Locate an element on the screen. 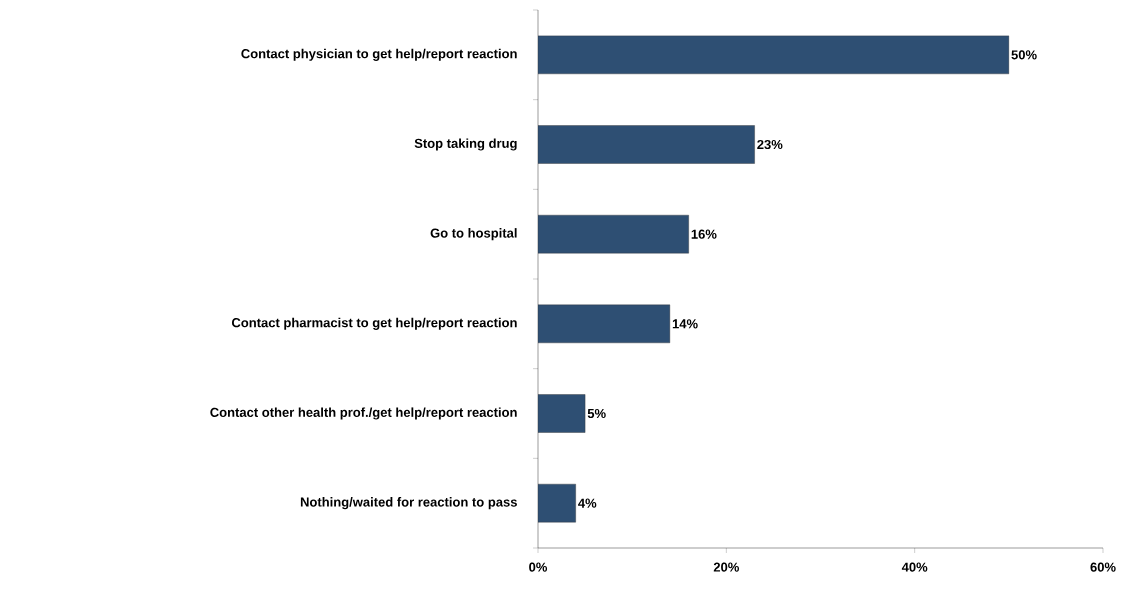 This screenshot has height=597, width=1142. data-label: 14% is located at coordinates (685, 324).